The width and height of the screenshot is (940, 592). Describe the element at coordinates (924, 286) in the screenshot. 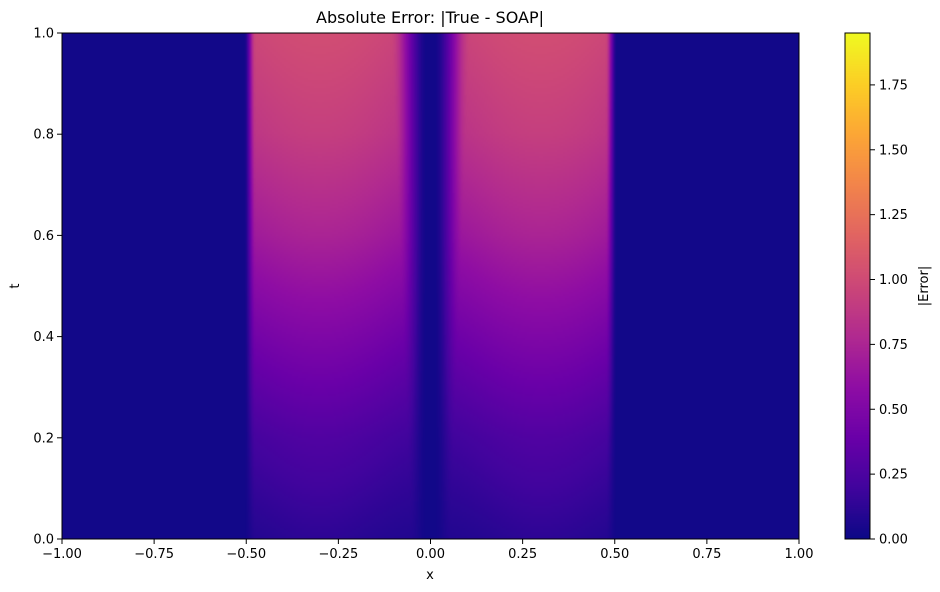

I see `colorbar-label: |Error|` at that location.